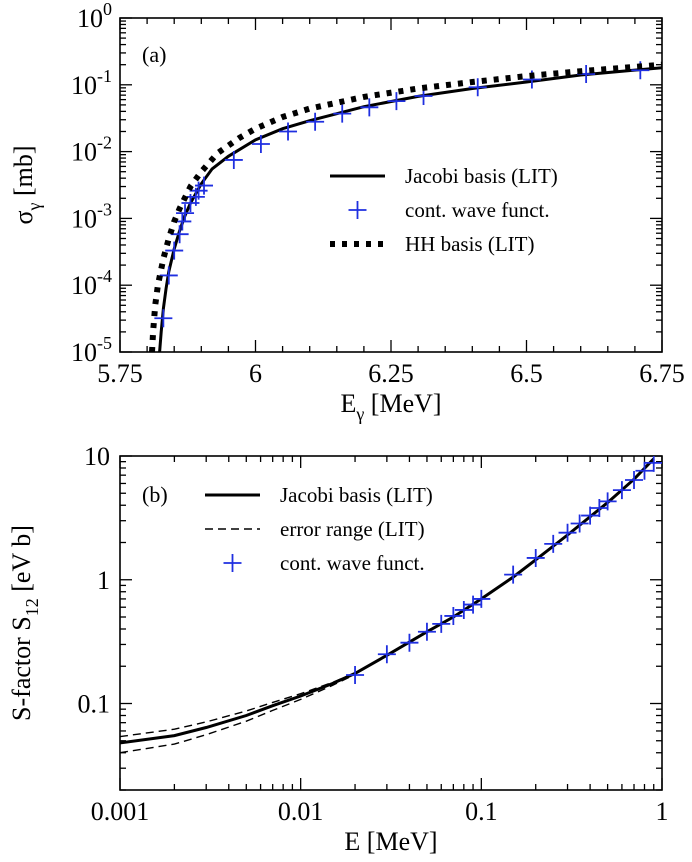 This screenshot has height=862, width=692. Describe the element at coordinates (662, 373) in the screenshot. I see `x-tick-label: 6.75` at that location.